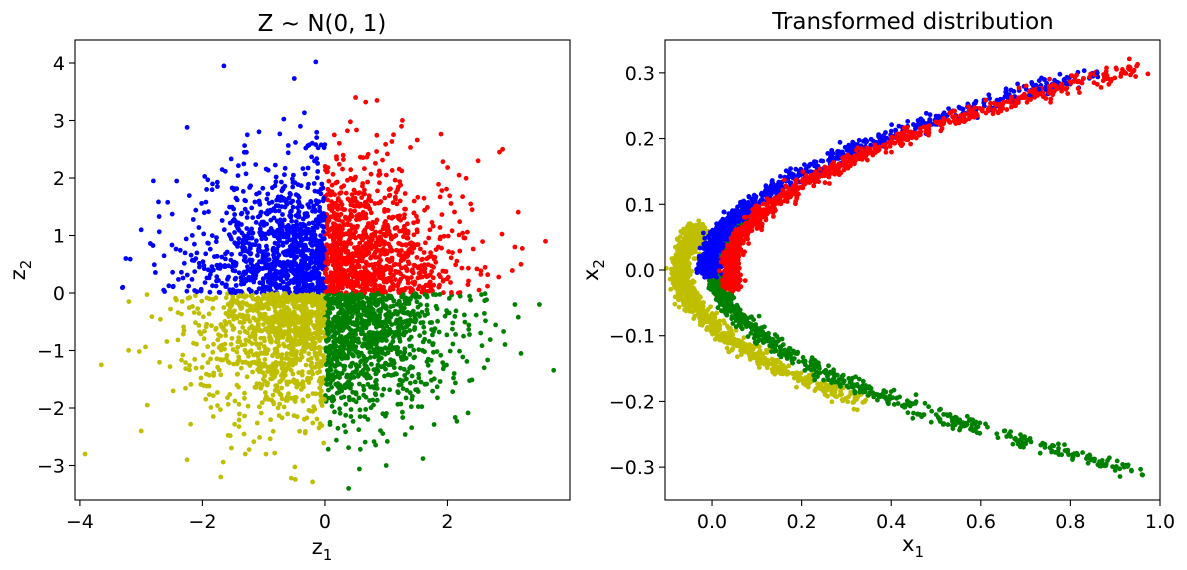 The height and width of the screenshot is (570, 1187). I want to click on latent-y-axis-label: z2, so click(20, 270).